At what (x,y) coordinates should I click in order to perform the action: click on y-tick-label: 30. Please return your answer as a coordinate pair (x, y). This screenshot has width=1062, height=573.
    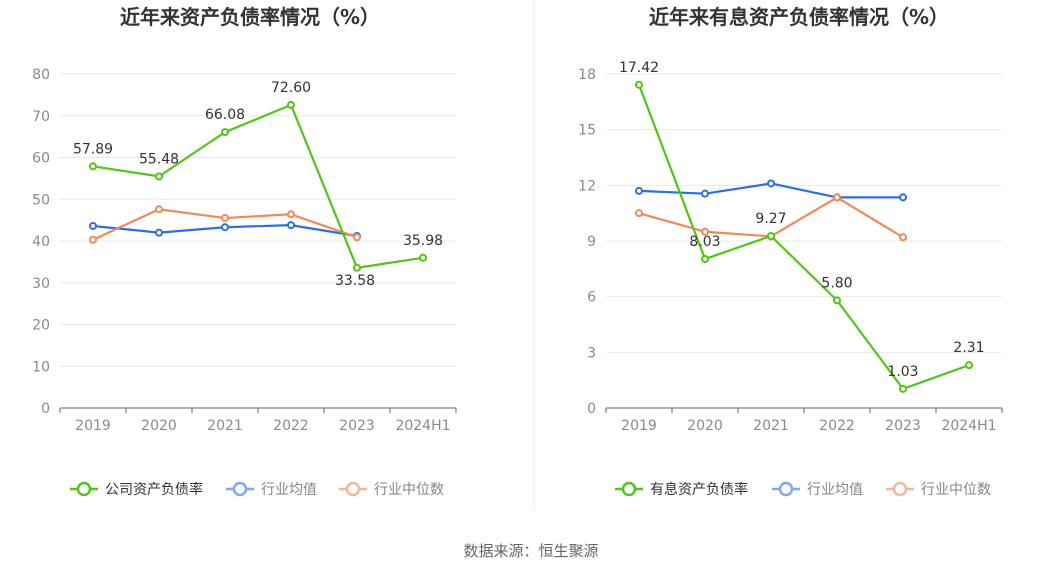
    Looking at the image, I should click on (41, 284).